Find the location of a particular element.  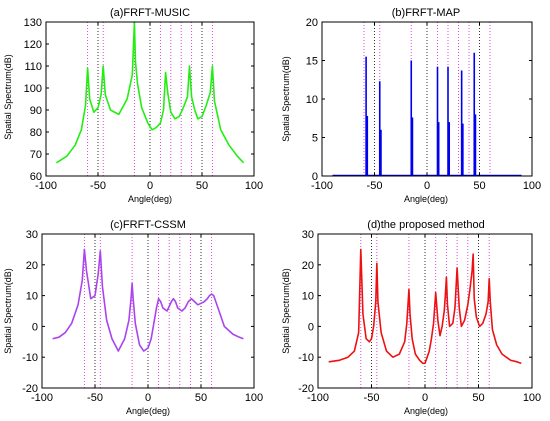

panel-a-plot-area is located at coordinates (150, 99).